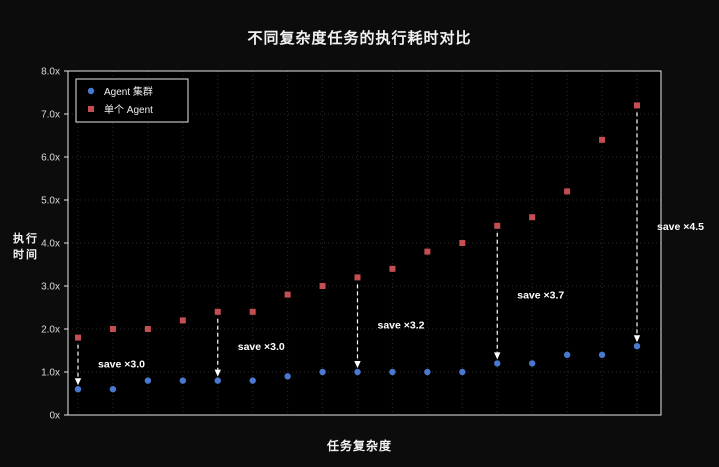  I want to click on y-axis-label: 执行时间, so click(26, 247).